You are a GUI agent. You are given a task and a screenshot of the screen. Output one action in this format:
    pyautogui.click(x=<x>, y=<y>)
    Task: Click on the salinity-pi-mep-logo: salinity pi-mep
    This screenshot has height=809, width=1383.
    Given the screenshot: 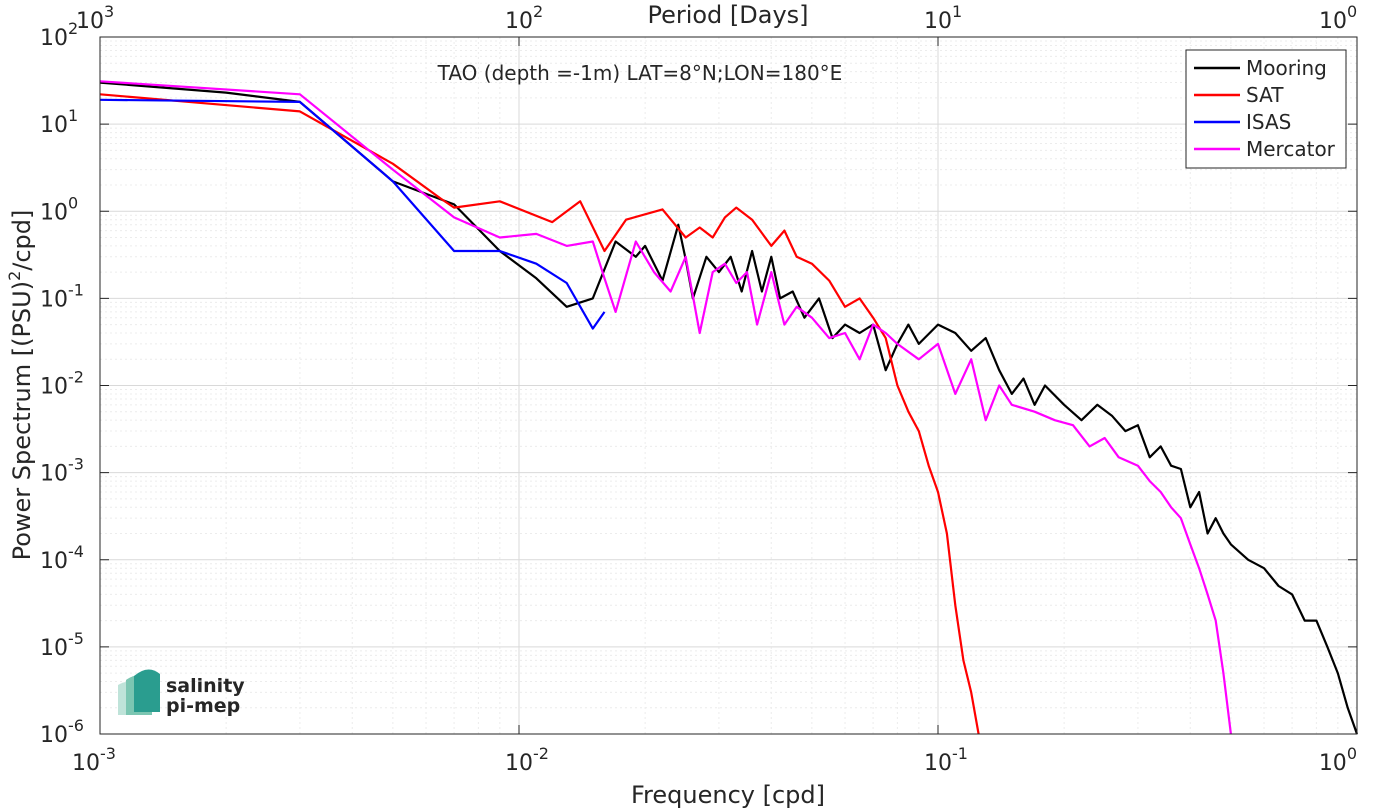 What is the action you would take?
    pyautogui.click(x=181, y=693)
    